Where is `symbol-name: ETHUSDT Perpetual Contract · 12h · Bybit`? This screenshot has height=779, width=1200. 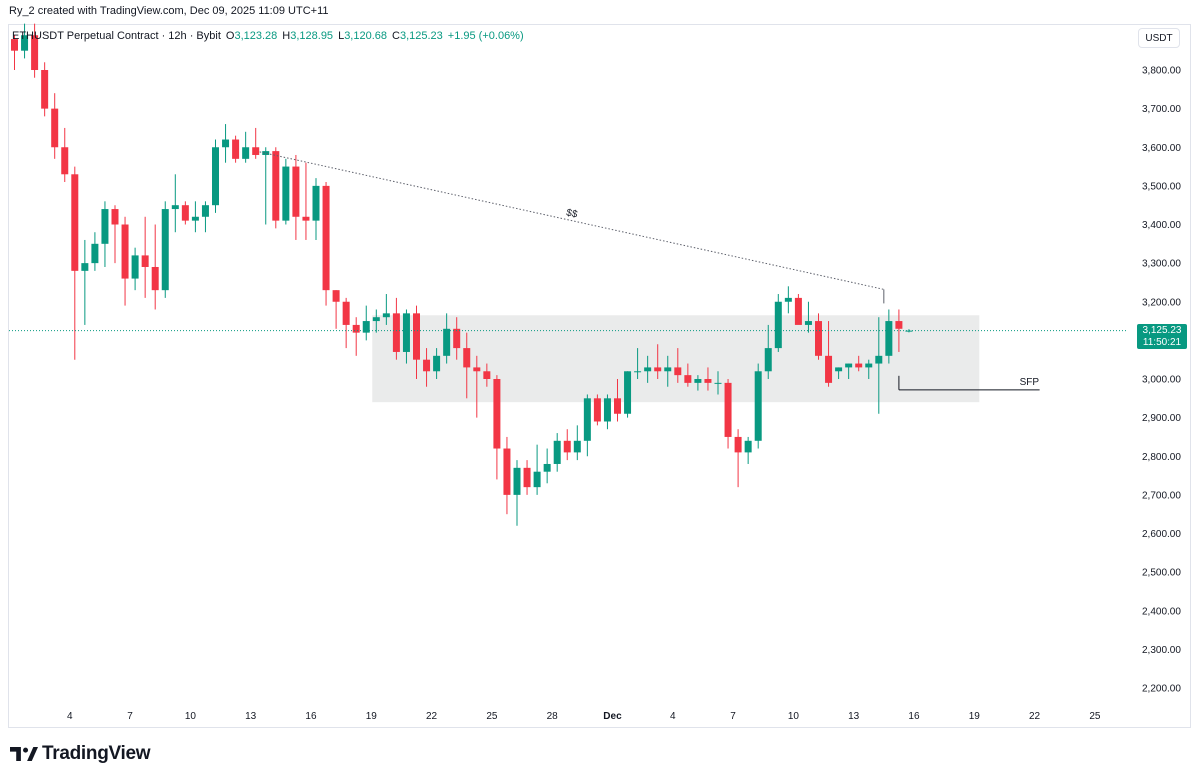
symbol-name: ETHUSDT Perpetual Contract · 12h · Bybit is located at coordinates (116, 36).